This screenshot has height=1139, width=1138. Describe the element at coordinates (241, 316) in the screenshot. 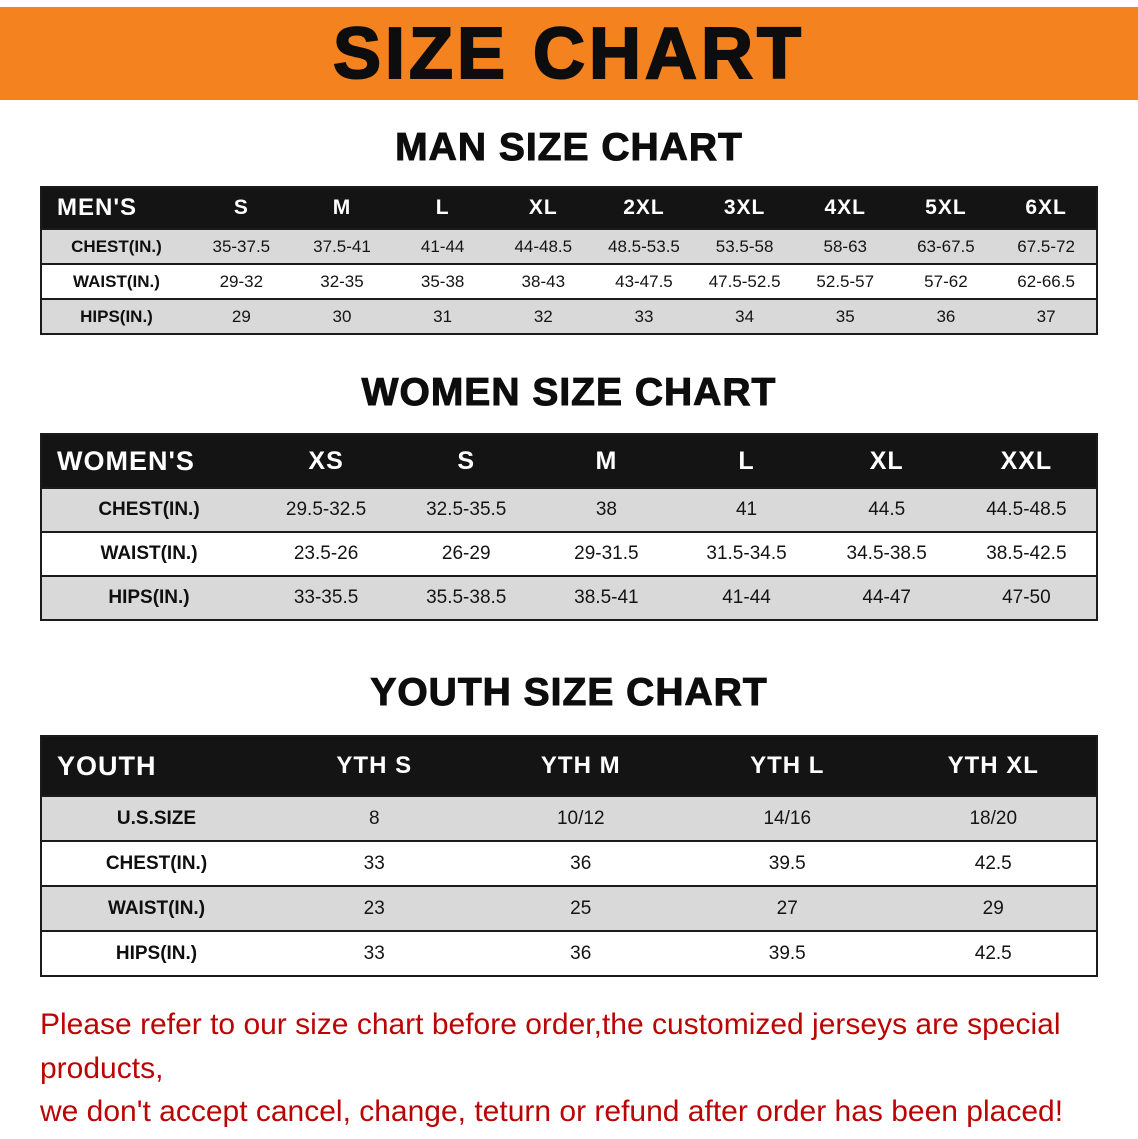

I see `men-cell-r2c0: 29` at that location.